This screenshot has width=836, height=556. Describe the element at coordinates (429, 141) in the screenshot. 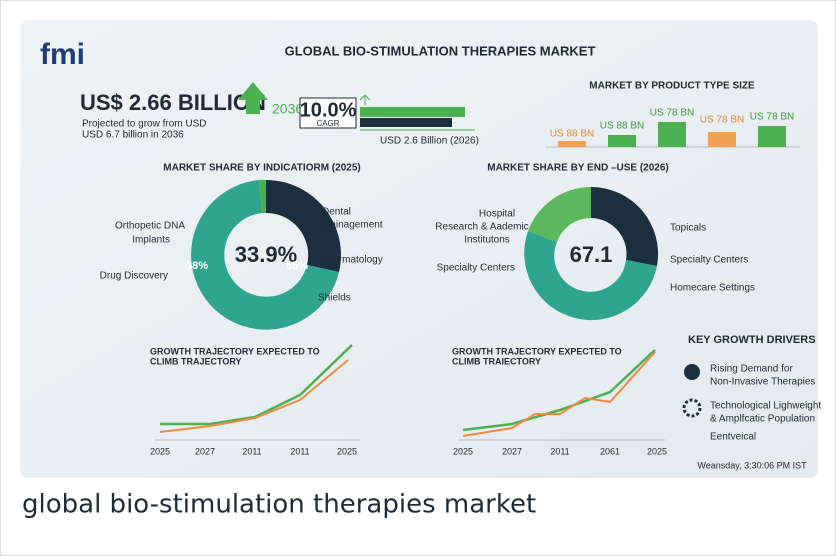

I see `cagr-caption: USD 2.6 Billion (2026)` at that location.